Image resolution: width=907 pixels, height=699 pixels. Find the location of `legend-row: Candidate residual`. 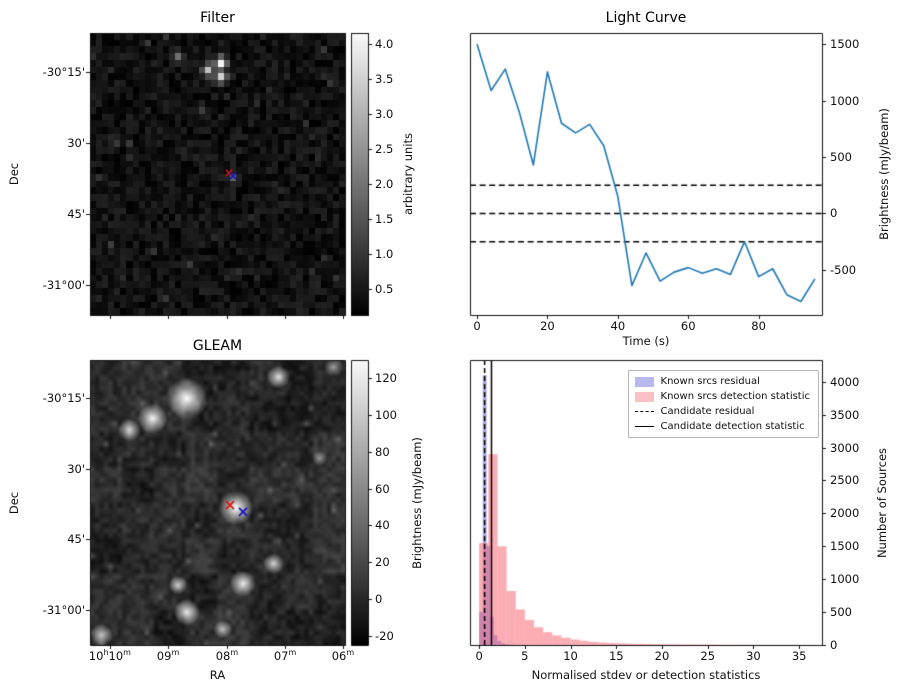

legend-row: Candidate residual is located at coordinates (722, 411).